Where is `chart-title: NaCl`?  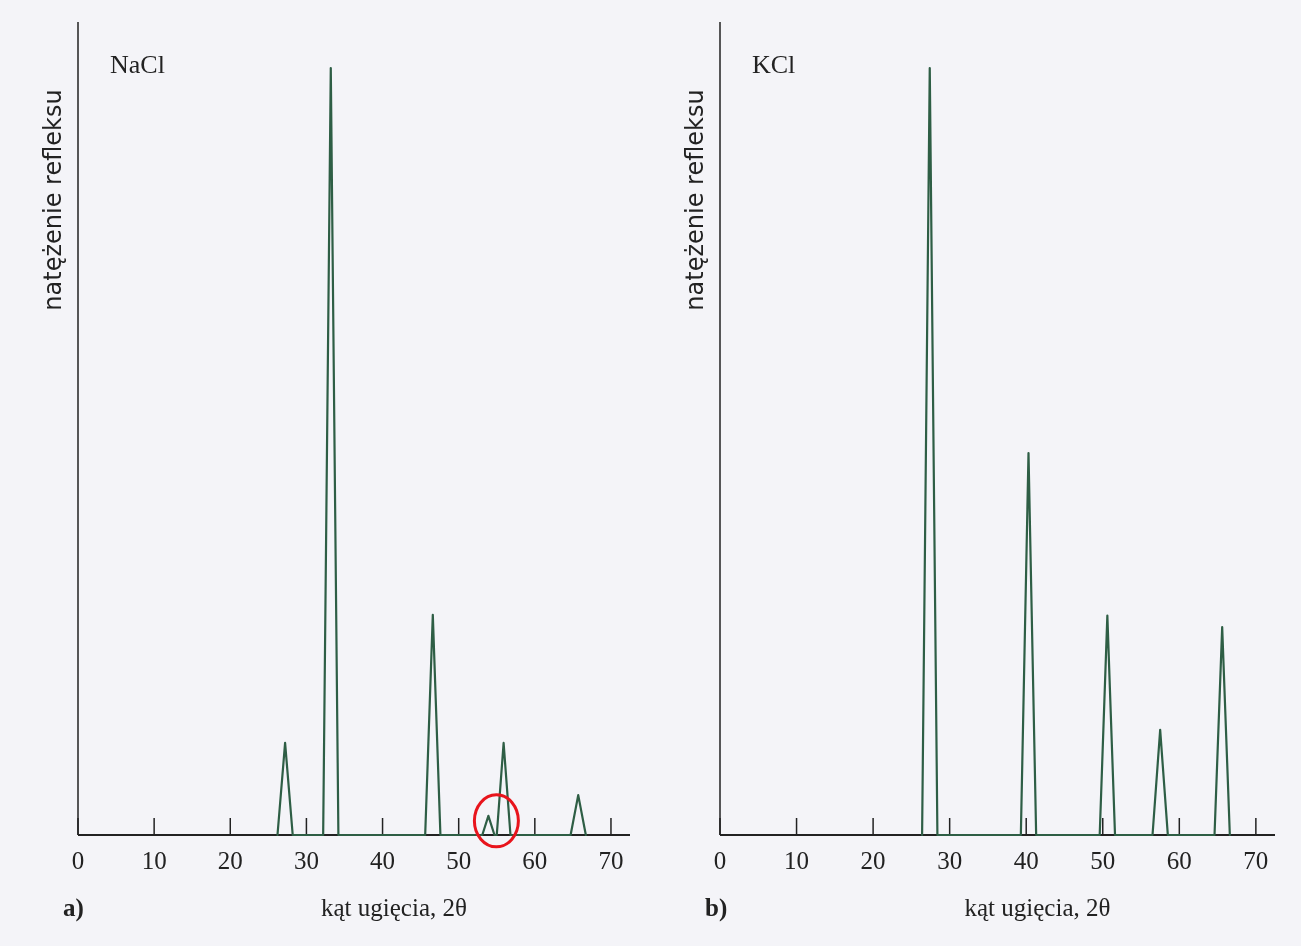
chart-title: NaCl is located at coordinates (137, 64).